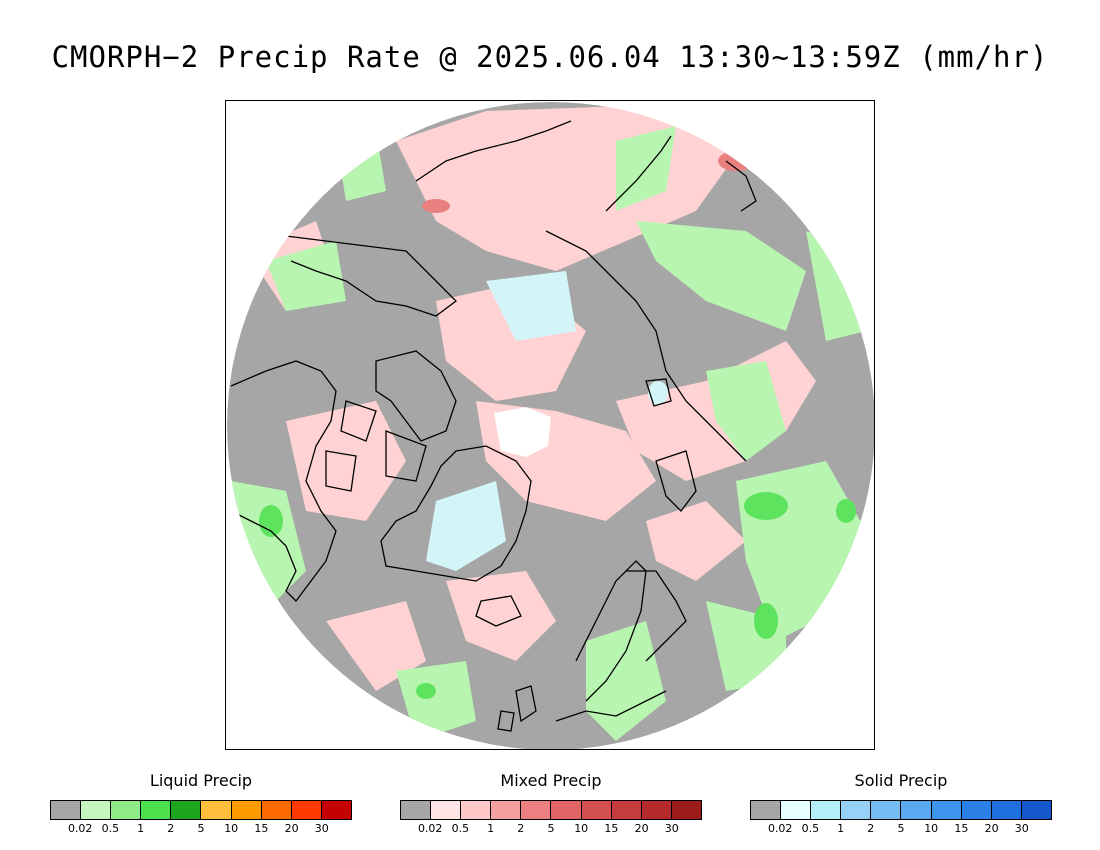 This screenshot has width=1100, height=850. I want to click on solid-precip-regions, so click(547, 421).